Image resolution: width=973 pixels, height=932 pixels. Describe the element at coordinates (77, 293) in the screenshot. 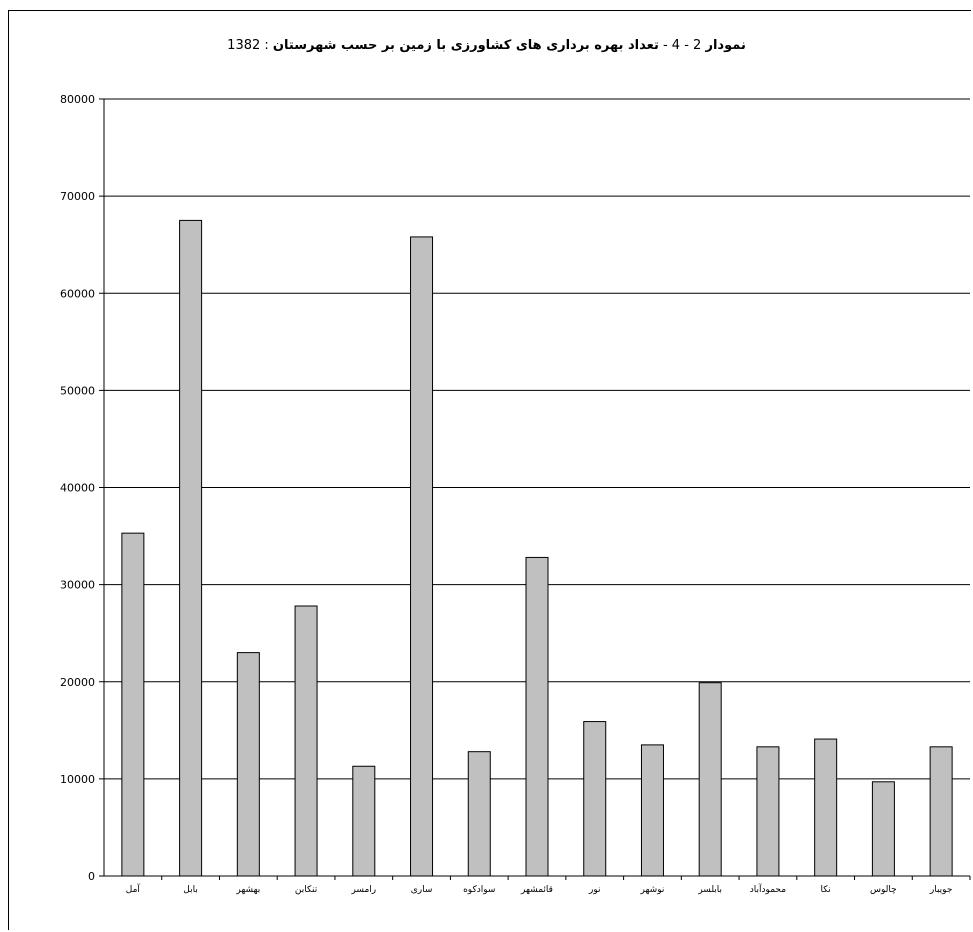

I see `y-tick-label: 60000` at that location.